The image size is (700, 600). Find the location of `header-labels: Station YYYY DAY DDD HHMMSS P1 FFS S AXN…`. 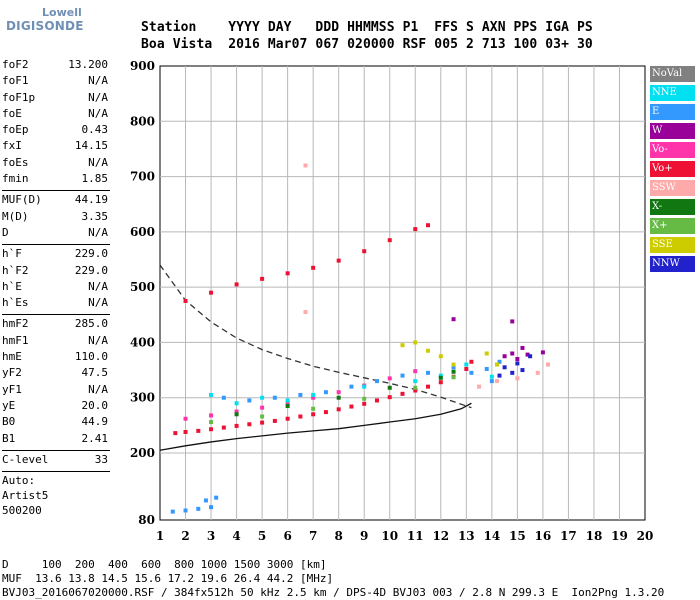

header-labels: Station YYYY DAY DDD HHMMSS P1 FFS S AXN… is located at coordinates (367, 27).